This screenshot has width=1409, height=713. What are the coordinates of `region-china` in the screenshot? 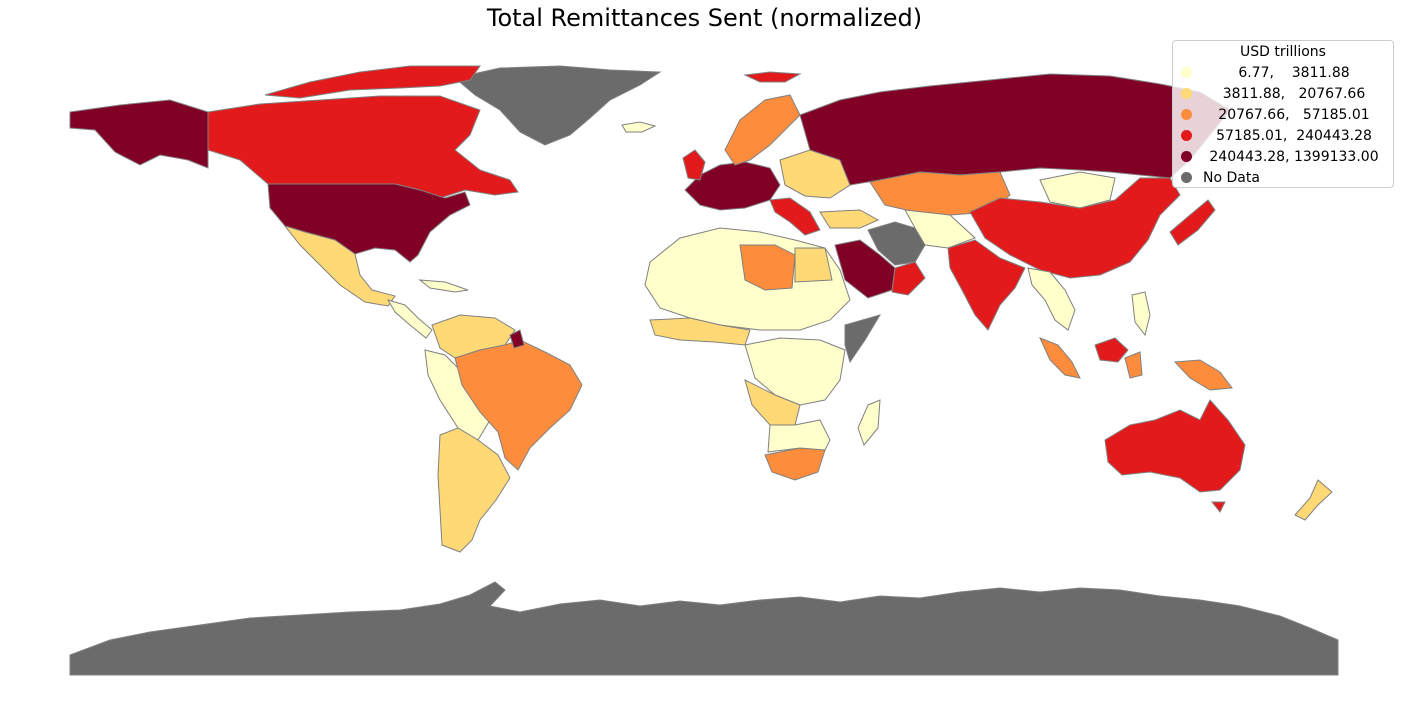 It's located at (1075, 228).